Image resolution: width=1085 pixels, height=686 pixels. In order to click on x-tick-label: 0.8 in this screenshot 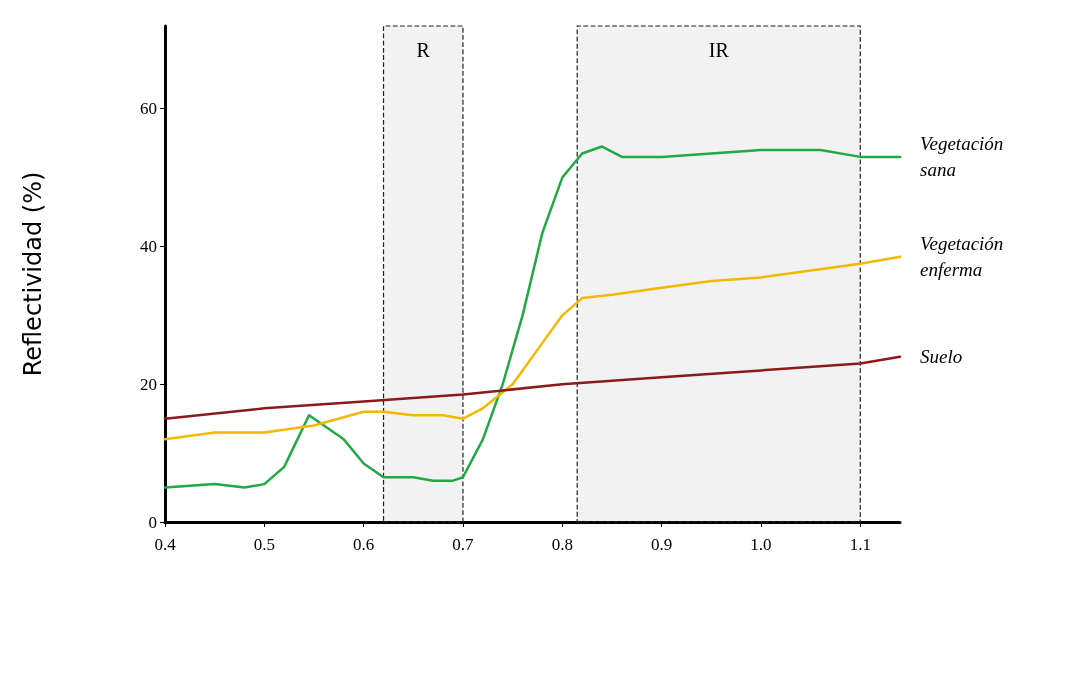, I will do `click(562, 544)`.